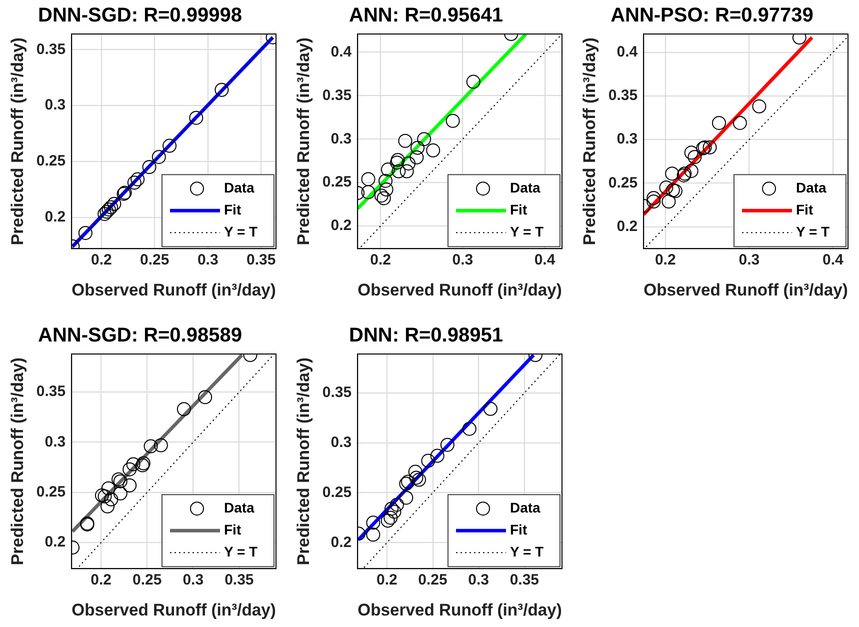  I want to click on y-tick-label: 0.4, so click(341, 51).